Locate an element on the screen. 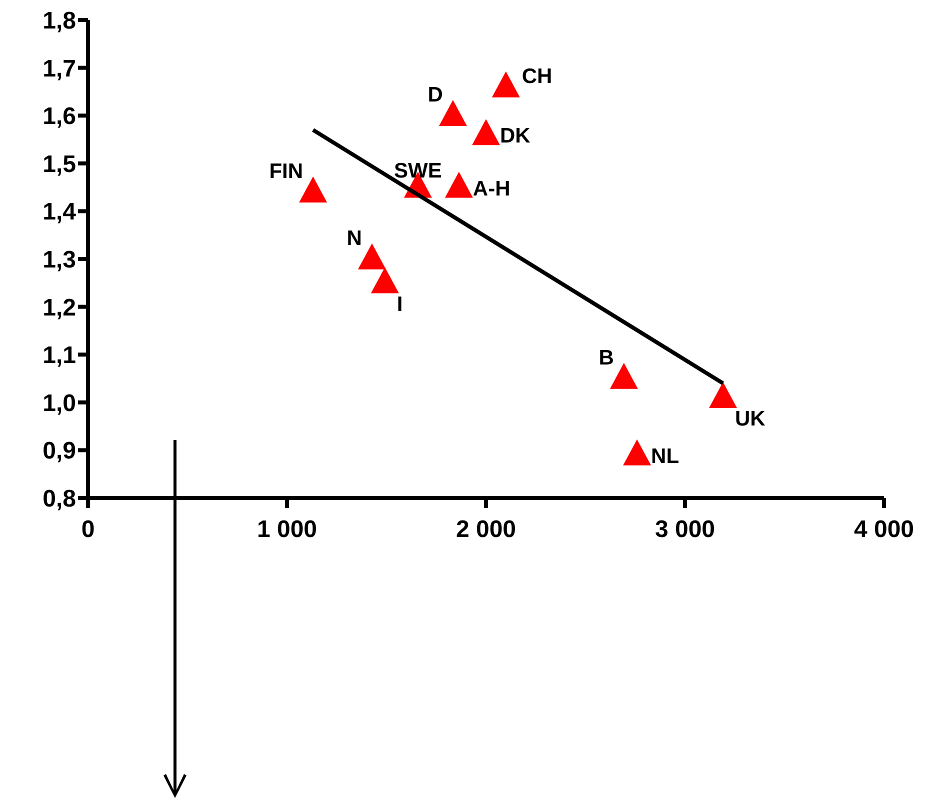  y-tick-label: 0,9 is located at coordinates (59, 451).